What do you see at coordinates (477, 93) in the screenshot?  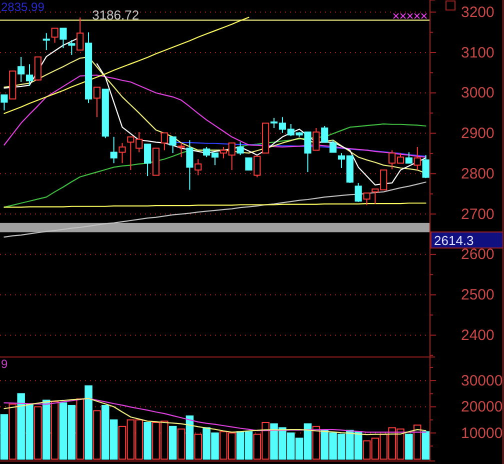 I see `y-tick-label: 3000` at bounding box center [477, 93].